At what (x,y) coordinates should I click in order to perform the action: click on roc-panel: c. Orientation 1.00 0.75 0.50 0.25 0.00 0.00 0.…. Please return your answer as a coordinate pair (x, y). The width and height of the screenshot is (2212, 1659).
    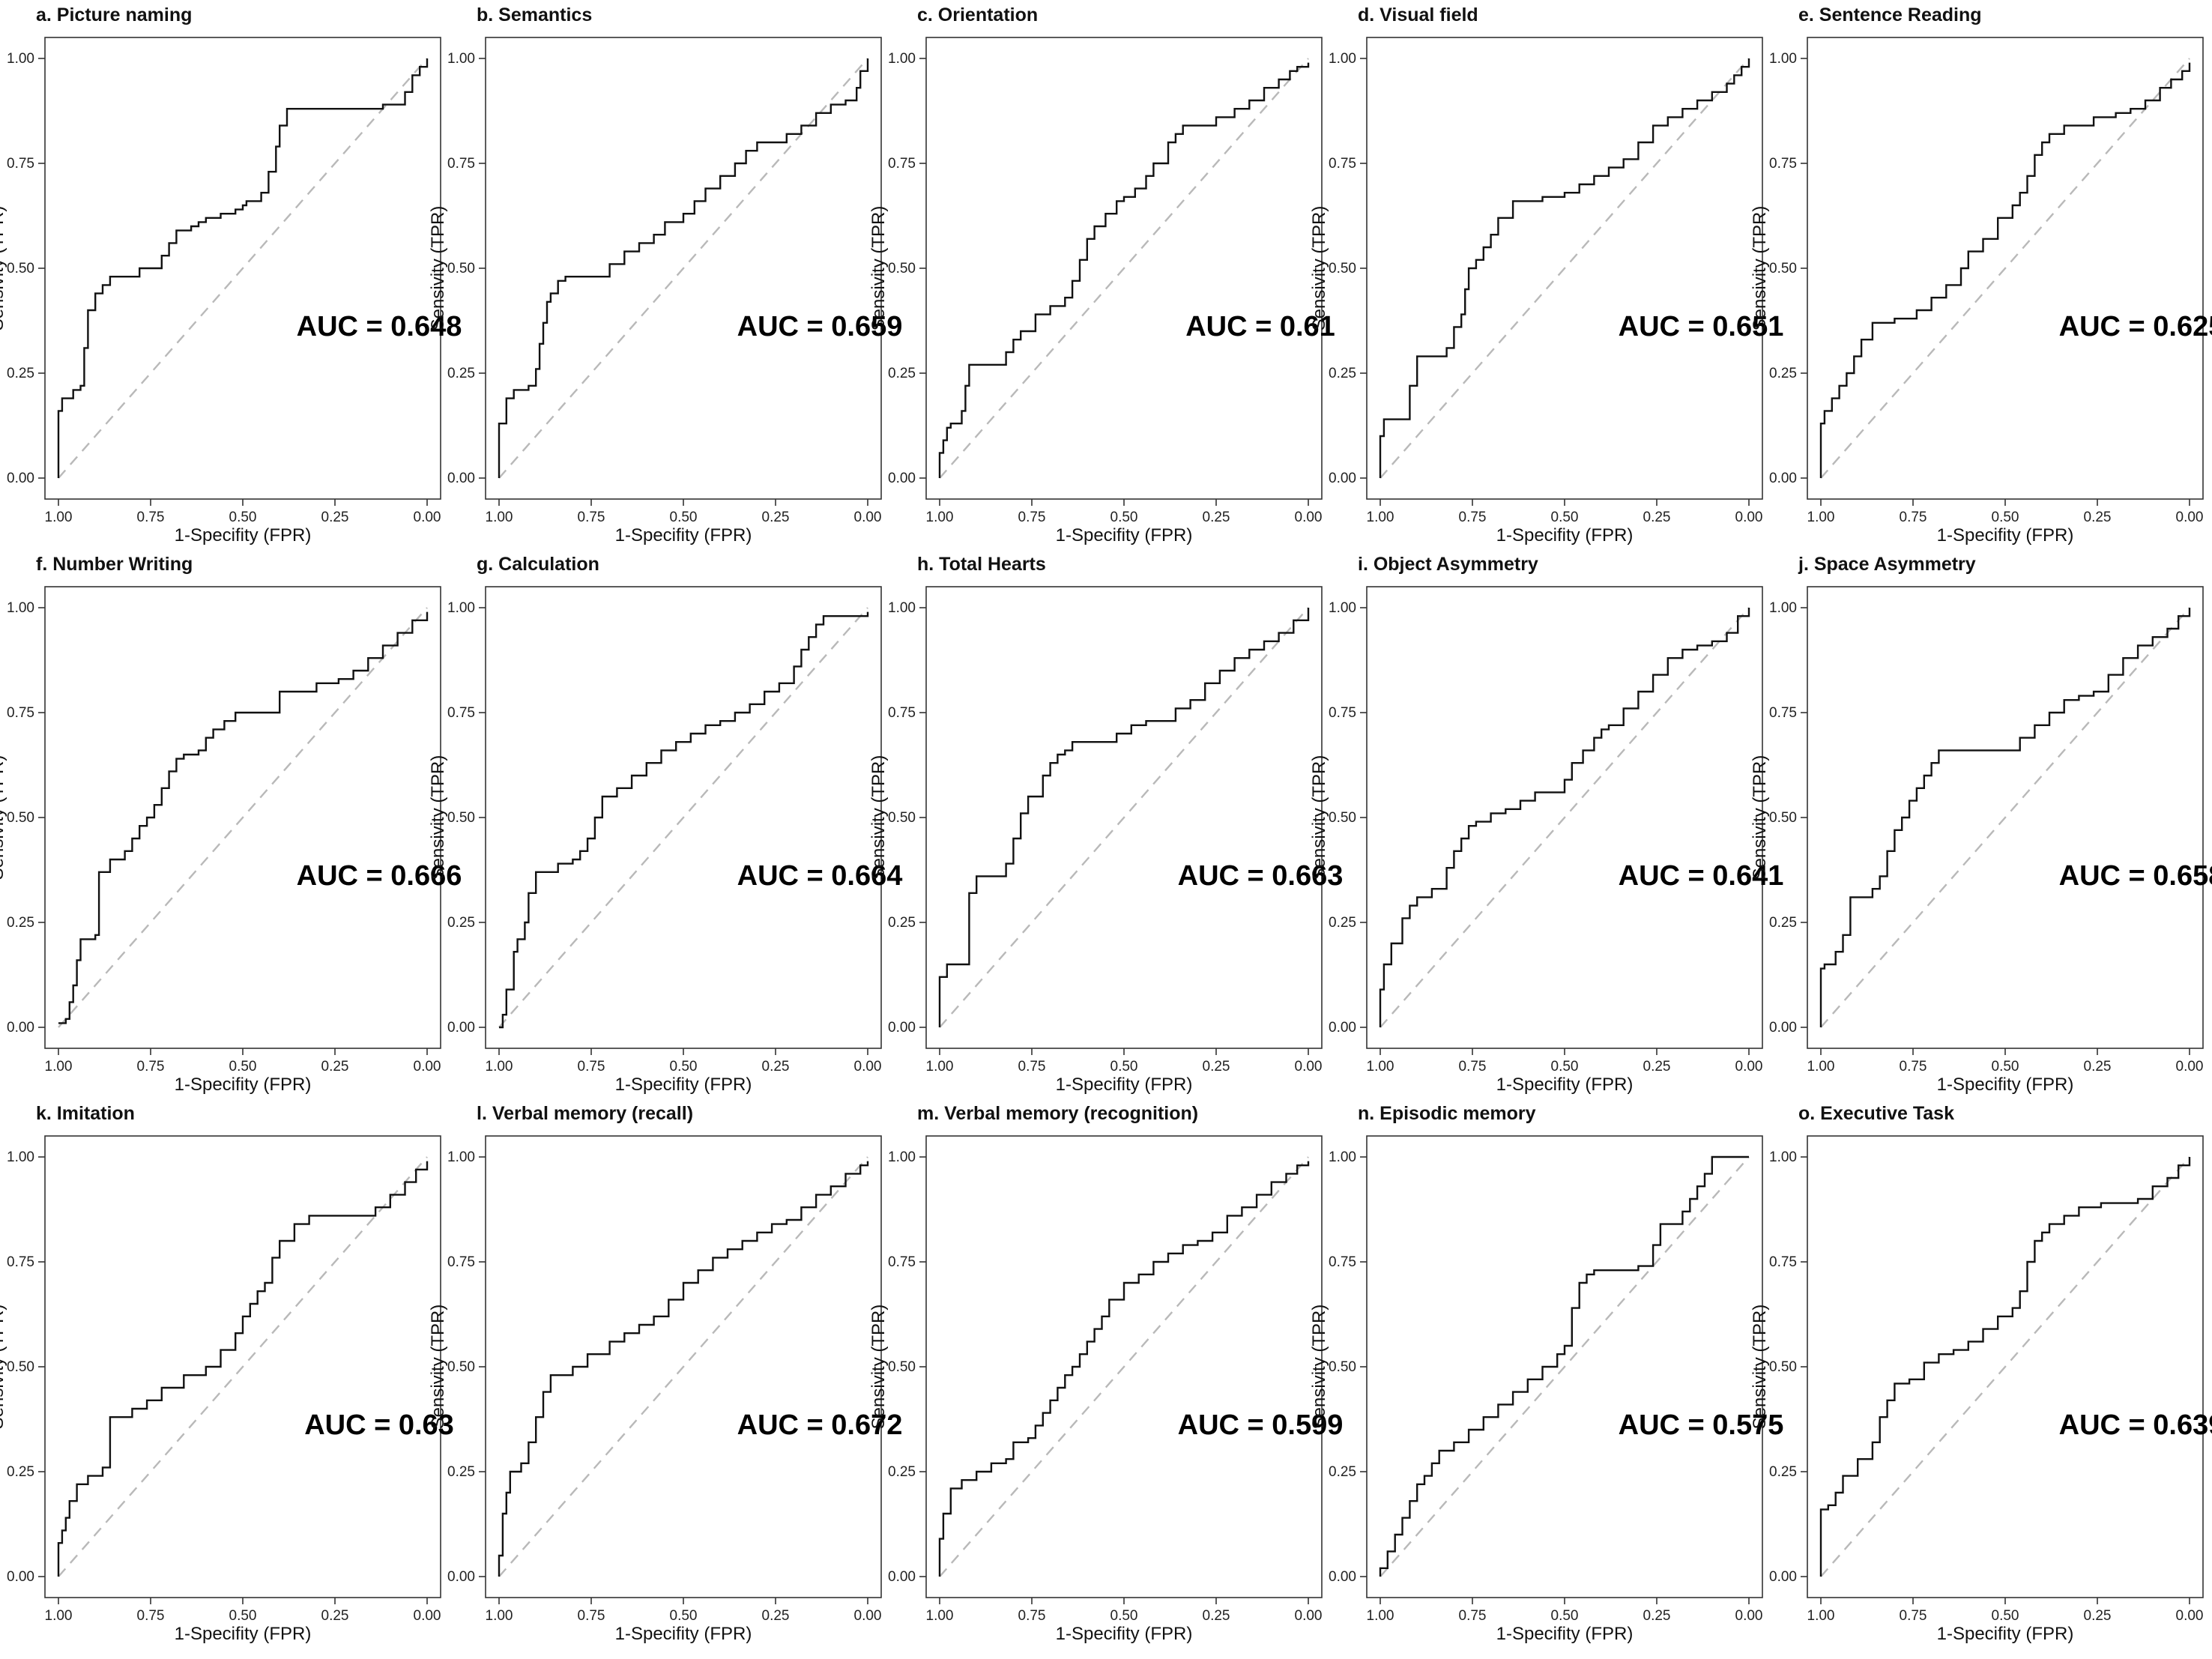
    Looking at the image, I should click on (1101, 275).